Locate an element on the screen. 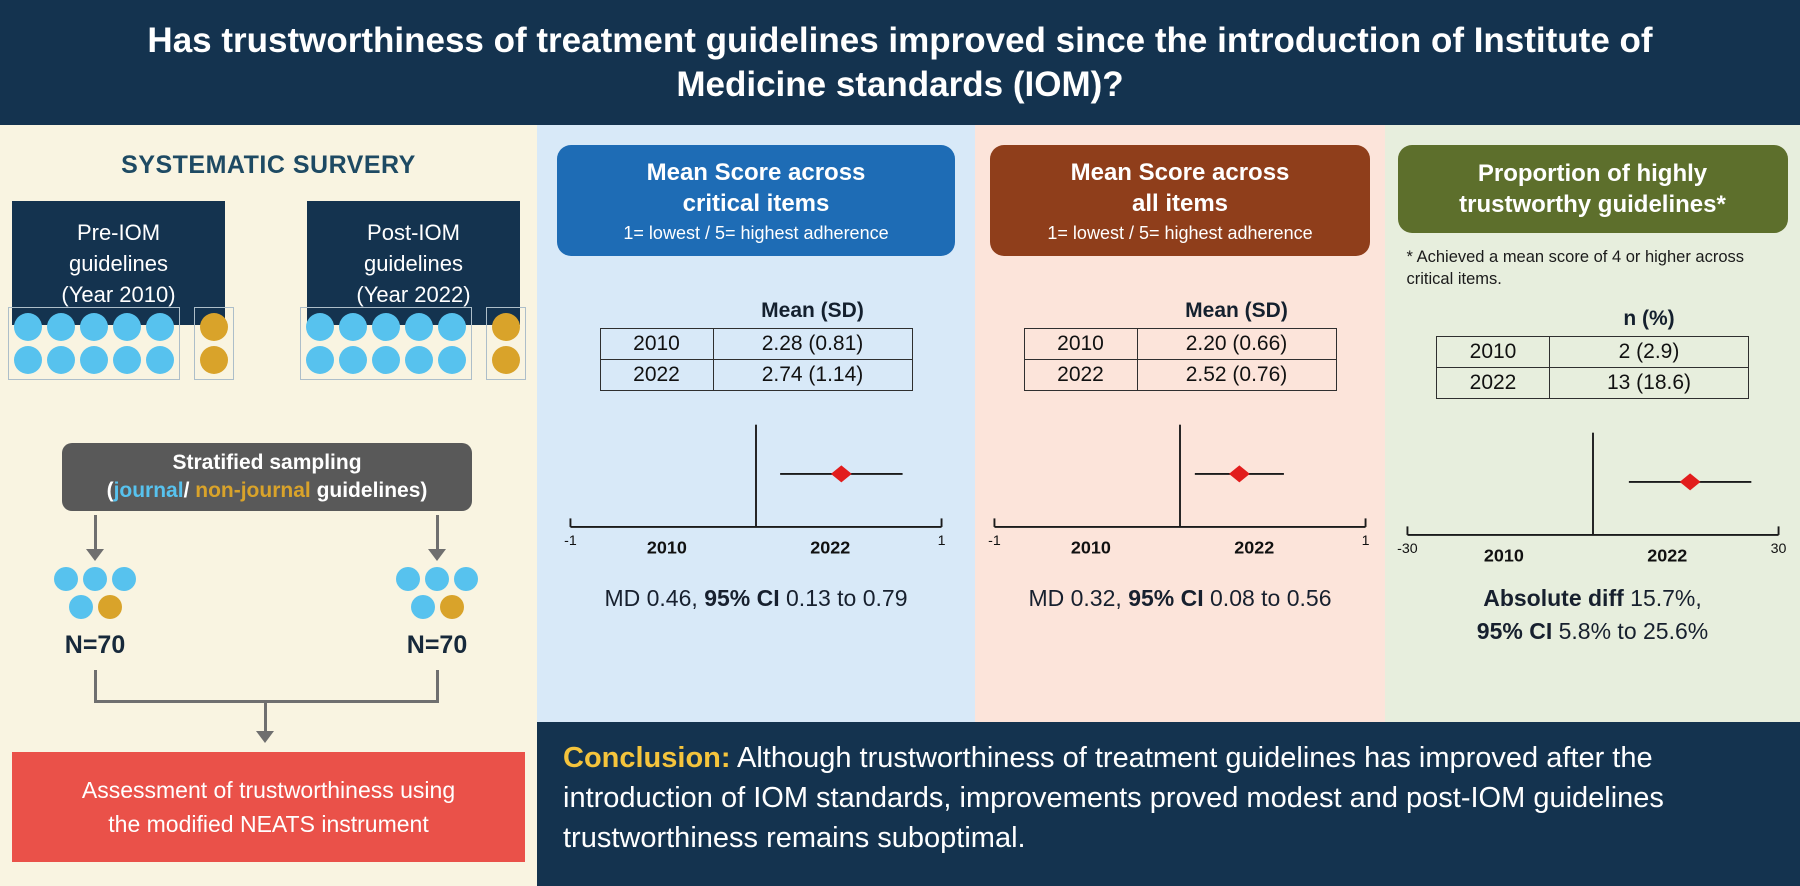 Image resolution: width=1800 pixels, height=886 pixels. ci-result: 95% CI 5.8% to 25.6% is located at coordinates (1592, 631).